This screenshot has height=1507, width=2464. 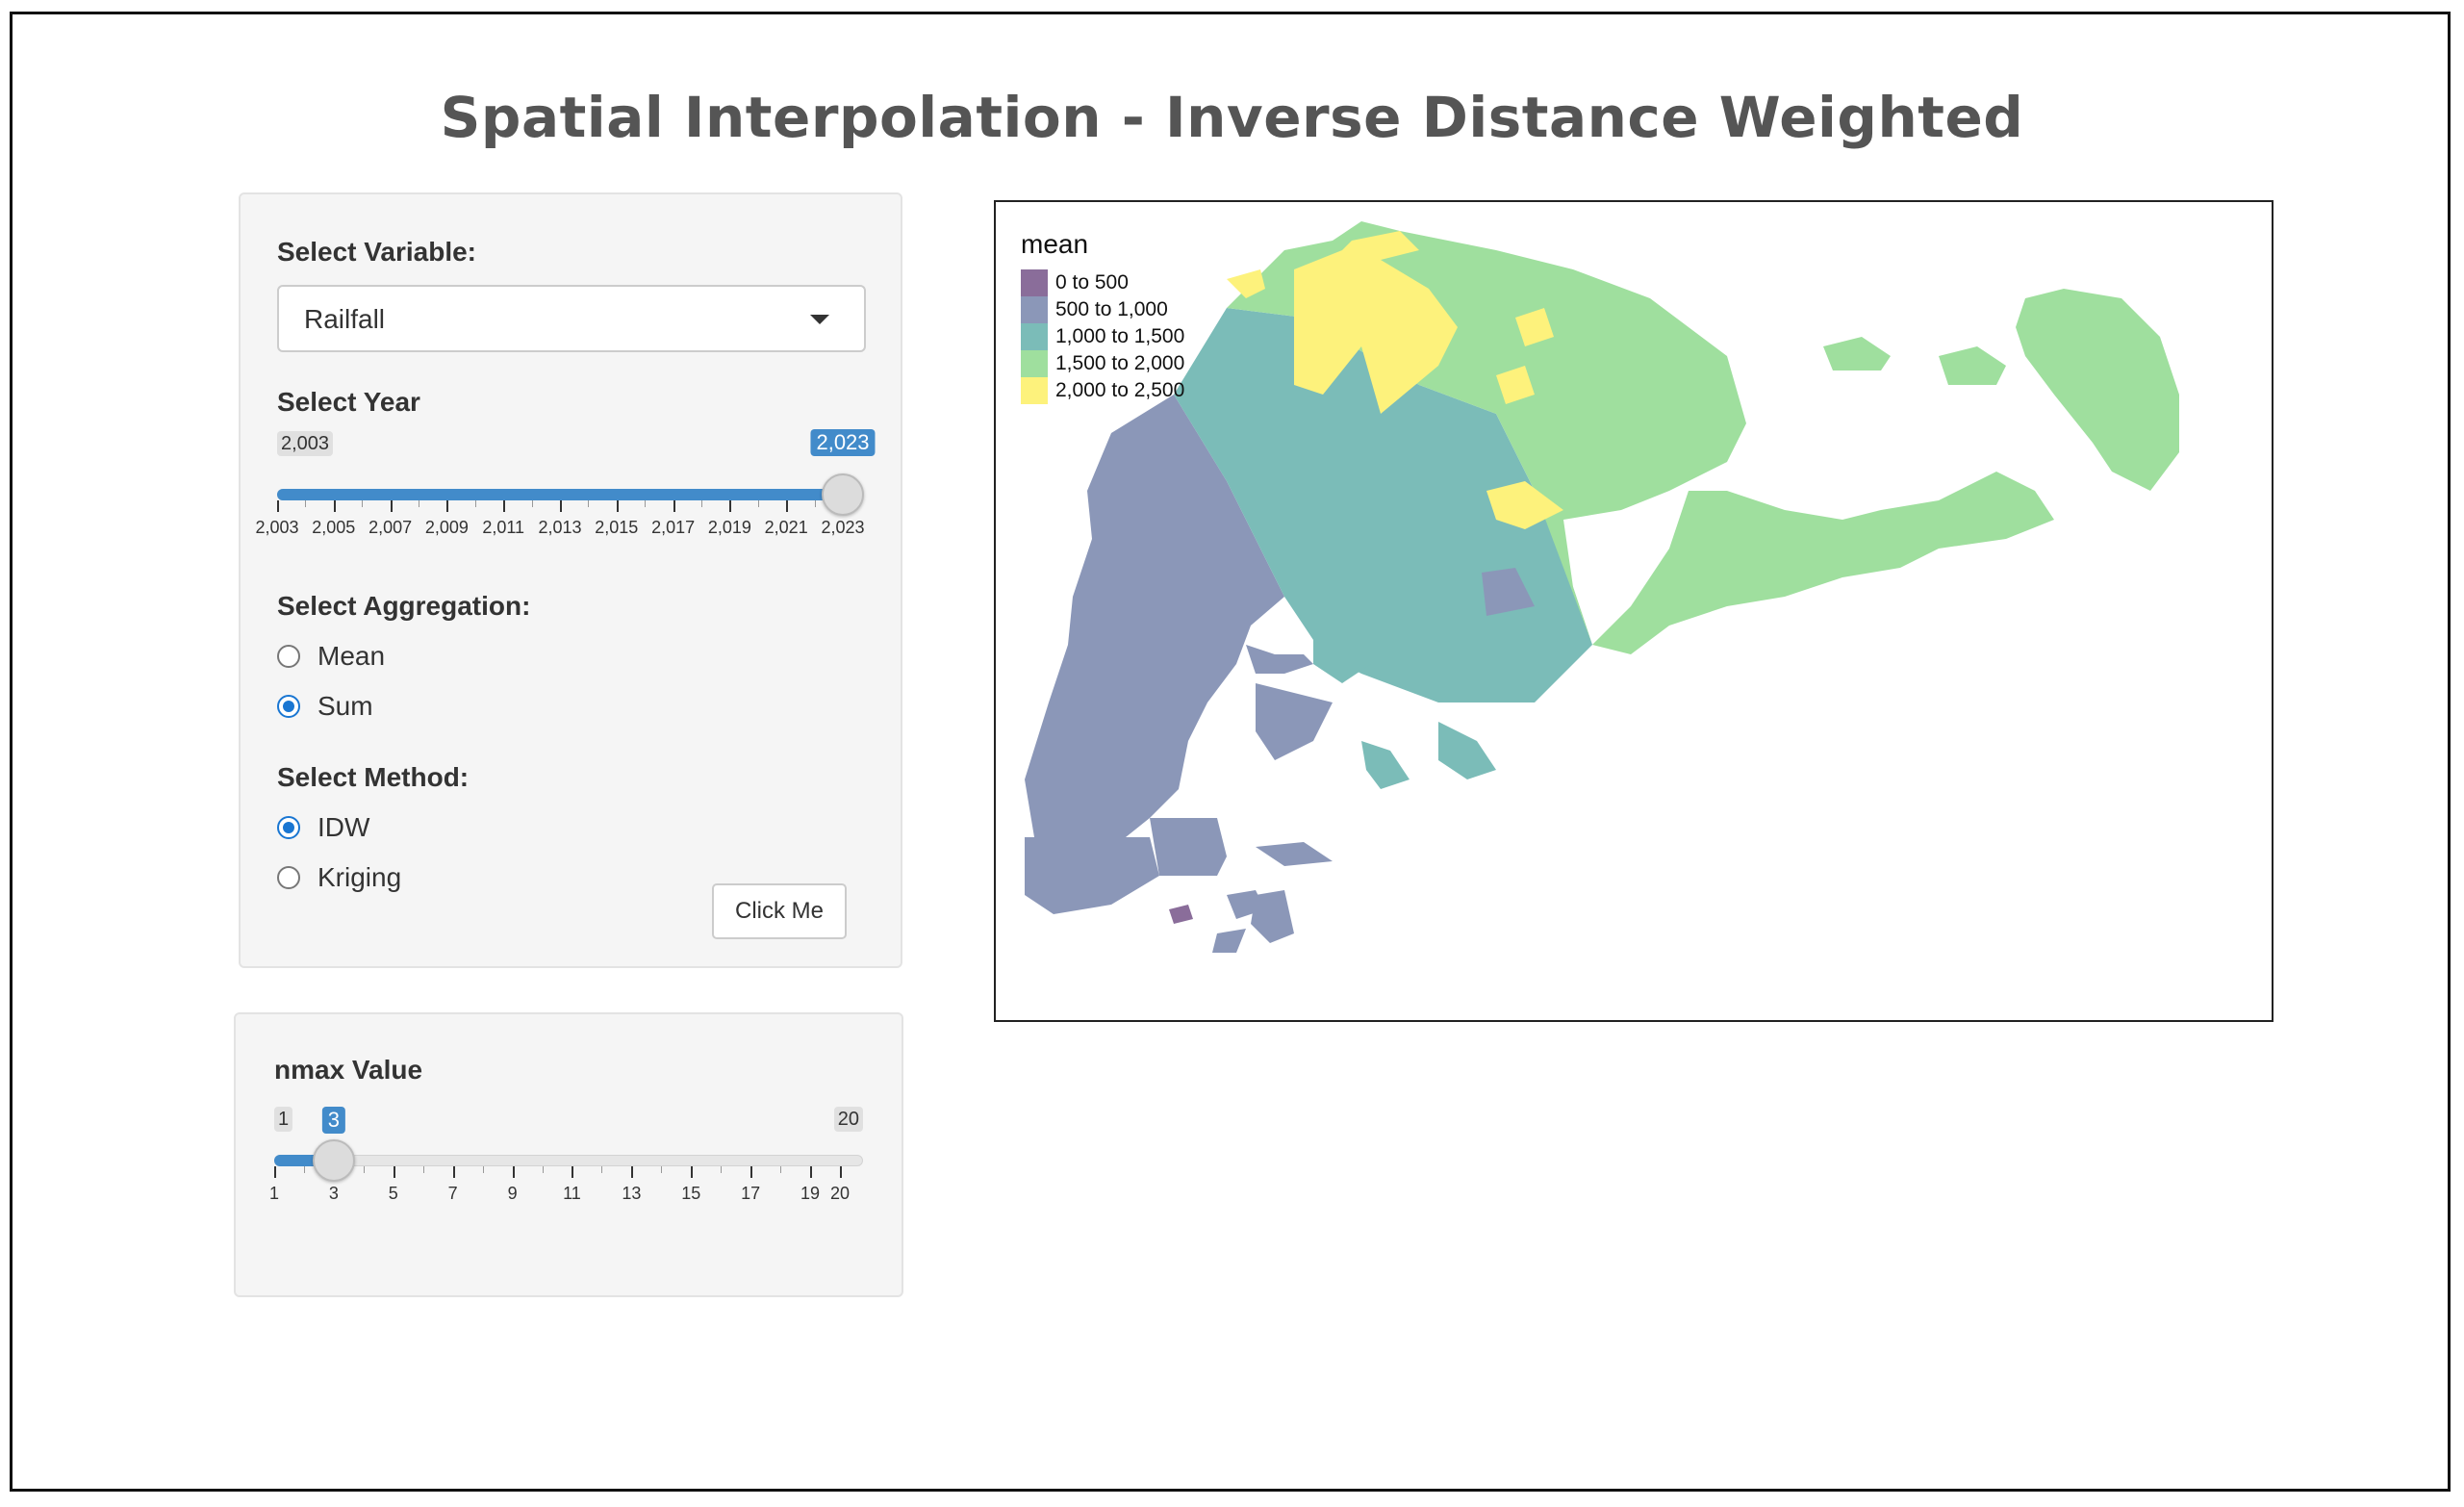 I want to click on slider-tick-label: 7, so click(x=452, y=1193).